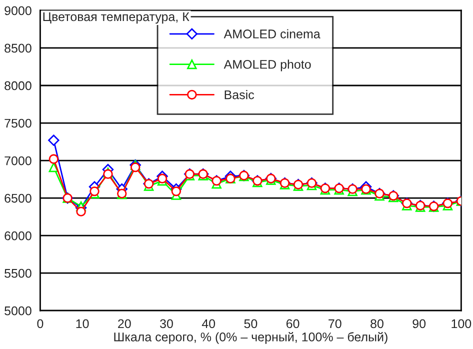 This screenshot has width=473, height=349. I want to click on x-tick-label: 20, so click(124, 323).